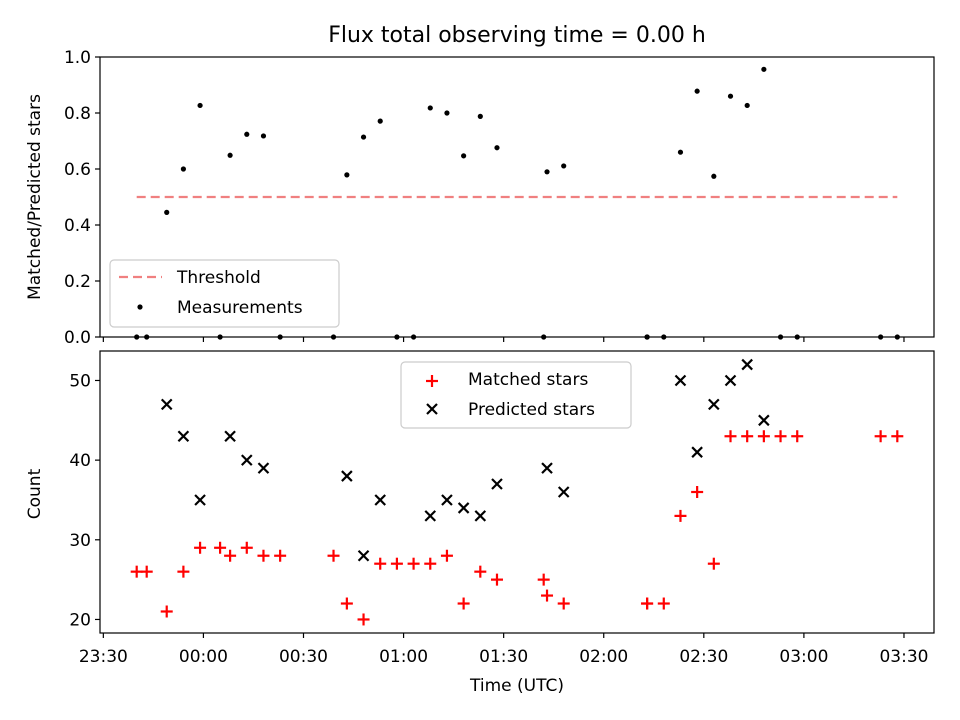  Describe the element at coordinates (77, 338) in the screenshot. I see `top-y-tick-label: 0.0` at that location.